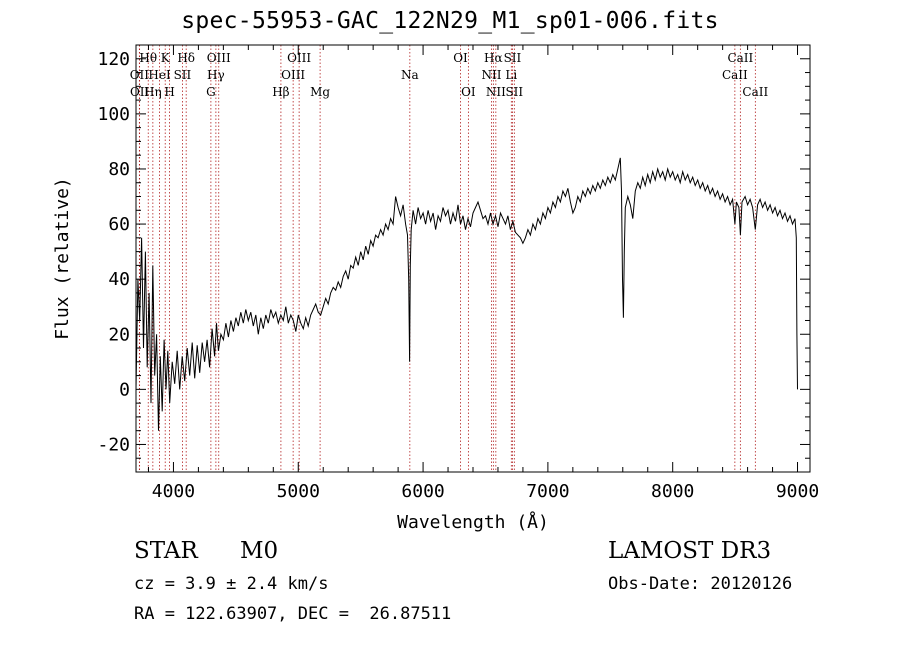 Image resolution: width=900 pixels, height=649 pixels. I want to click on y-tick-label--20: -20, so click(113, 444).